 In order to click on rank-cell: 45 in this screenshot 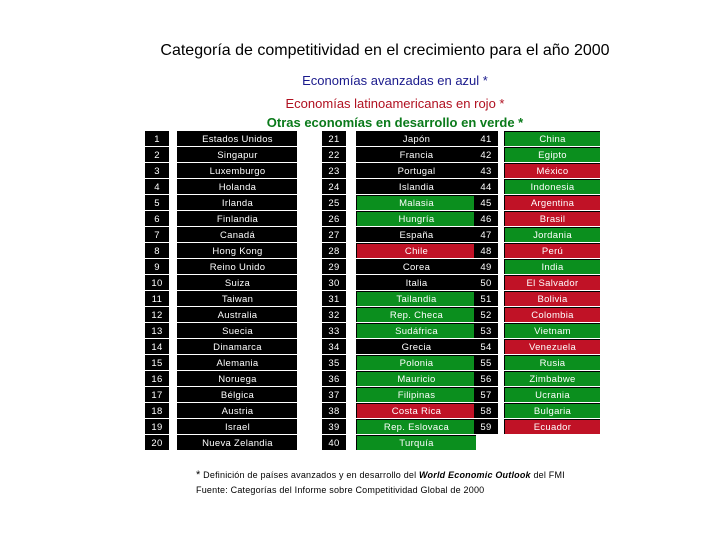, I will do `click(486, 202)`.